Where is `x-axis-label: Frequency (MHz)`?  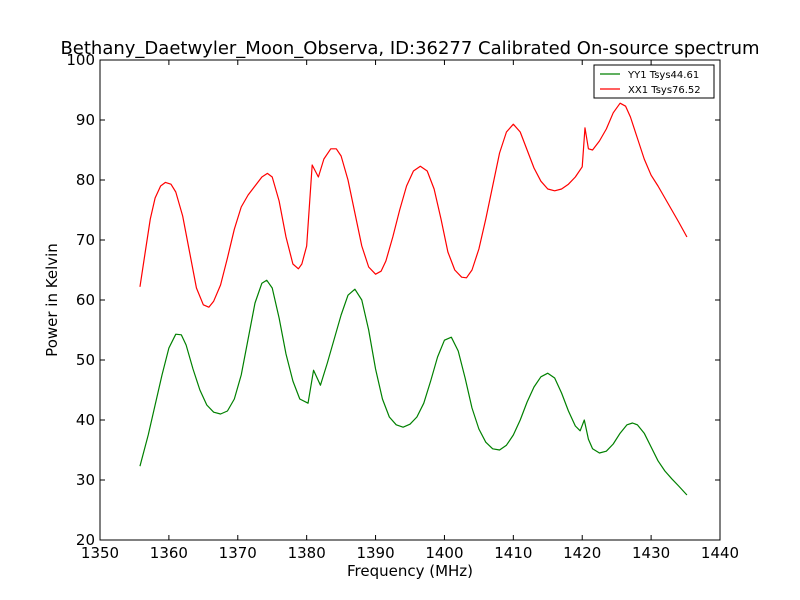
x-axis-label: Frequency (MHz) is located at coordinates (410, 571).